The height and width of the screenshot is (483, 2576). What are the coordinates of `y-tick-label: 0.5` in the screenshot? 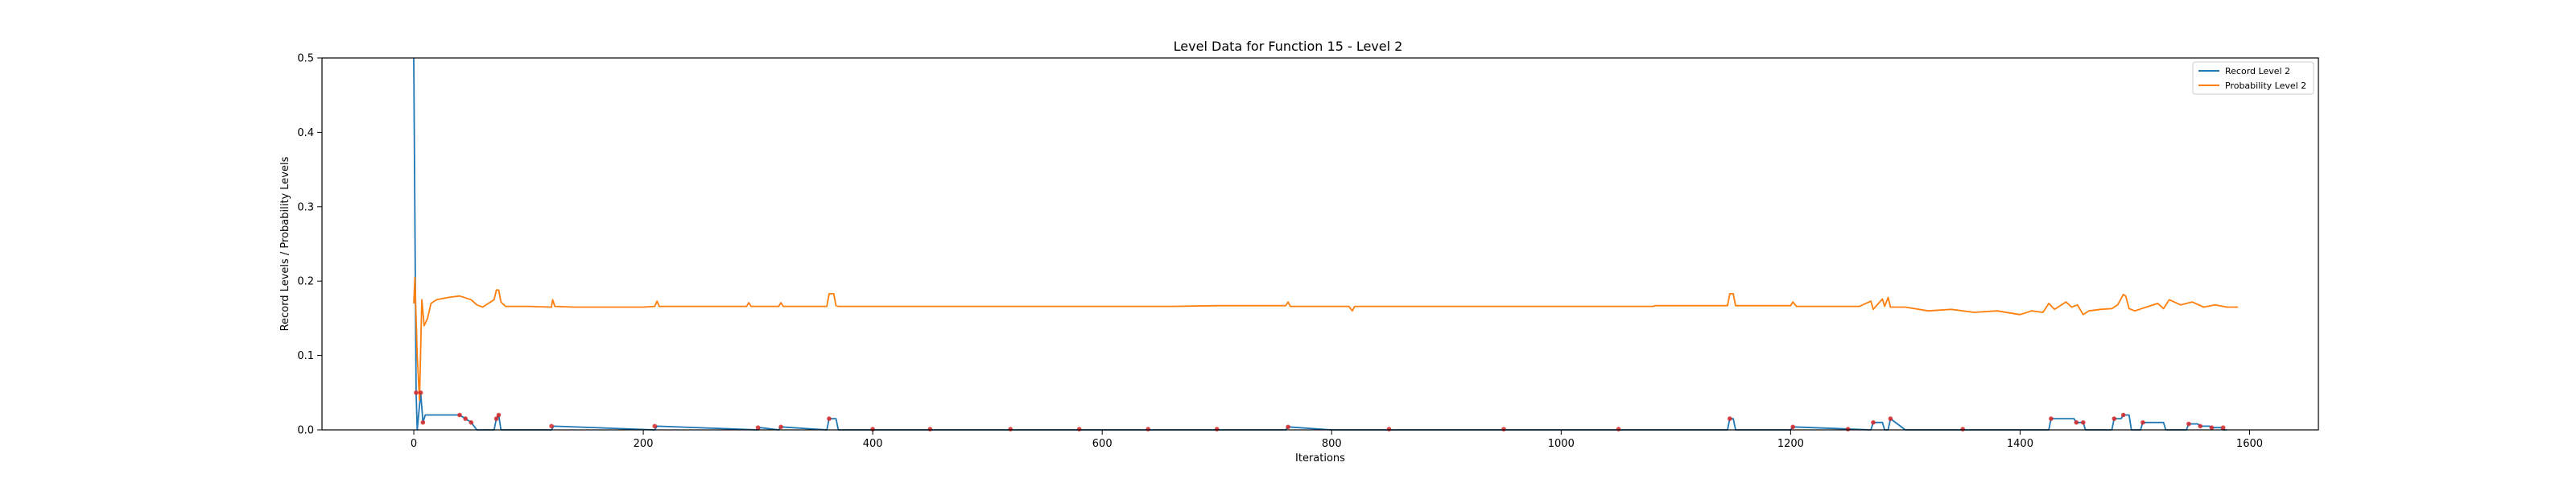 It's located at (305, 59).